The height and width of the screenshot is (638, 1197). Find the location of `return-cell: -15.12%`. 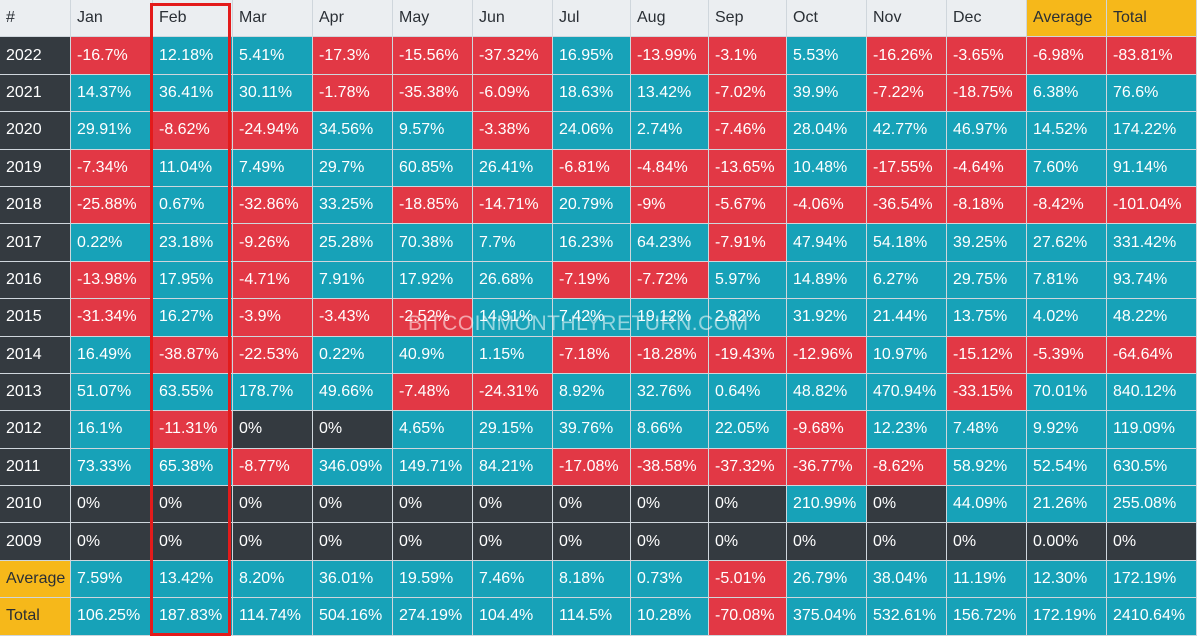

return-cell: -15.12% is located at coordinates (987, 355).